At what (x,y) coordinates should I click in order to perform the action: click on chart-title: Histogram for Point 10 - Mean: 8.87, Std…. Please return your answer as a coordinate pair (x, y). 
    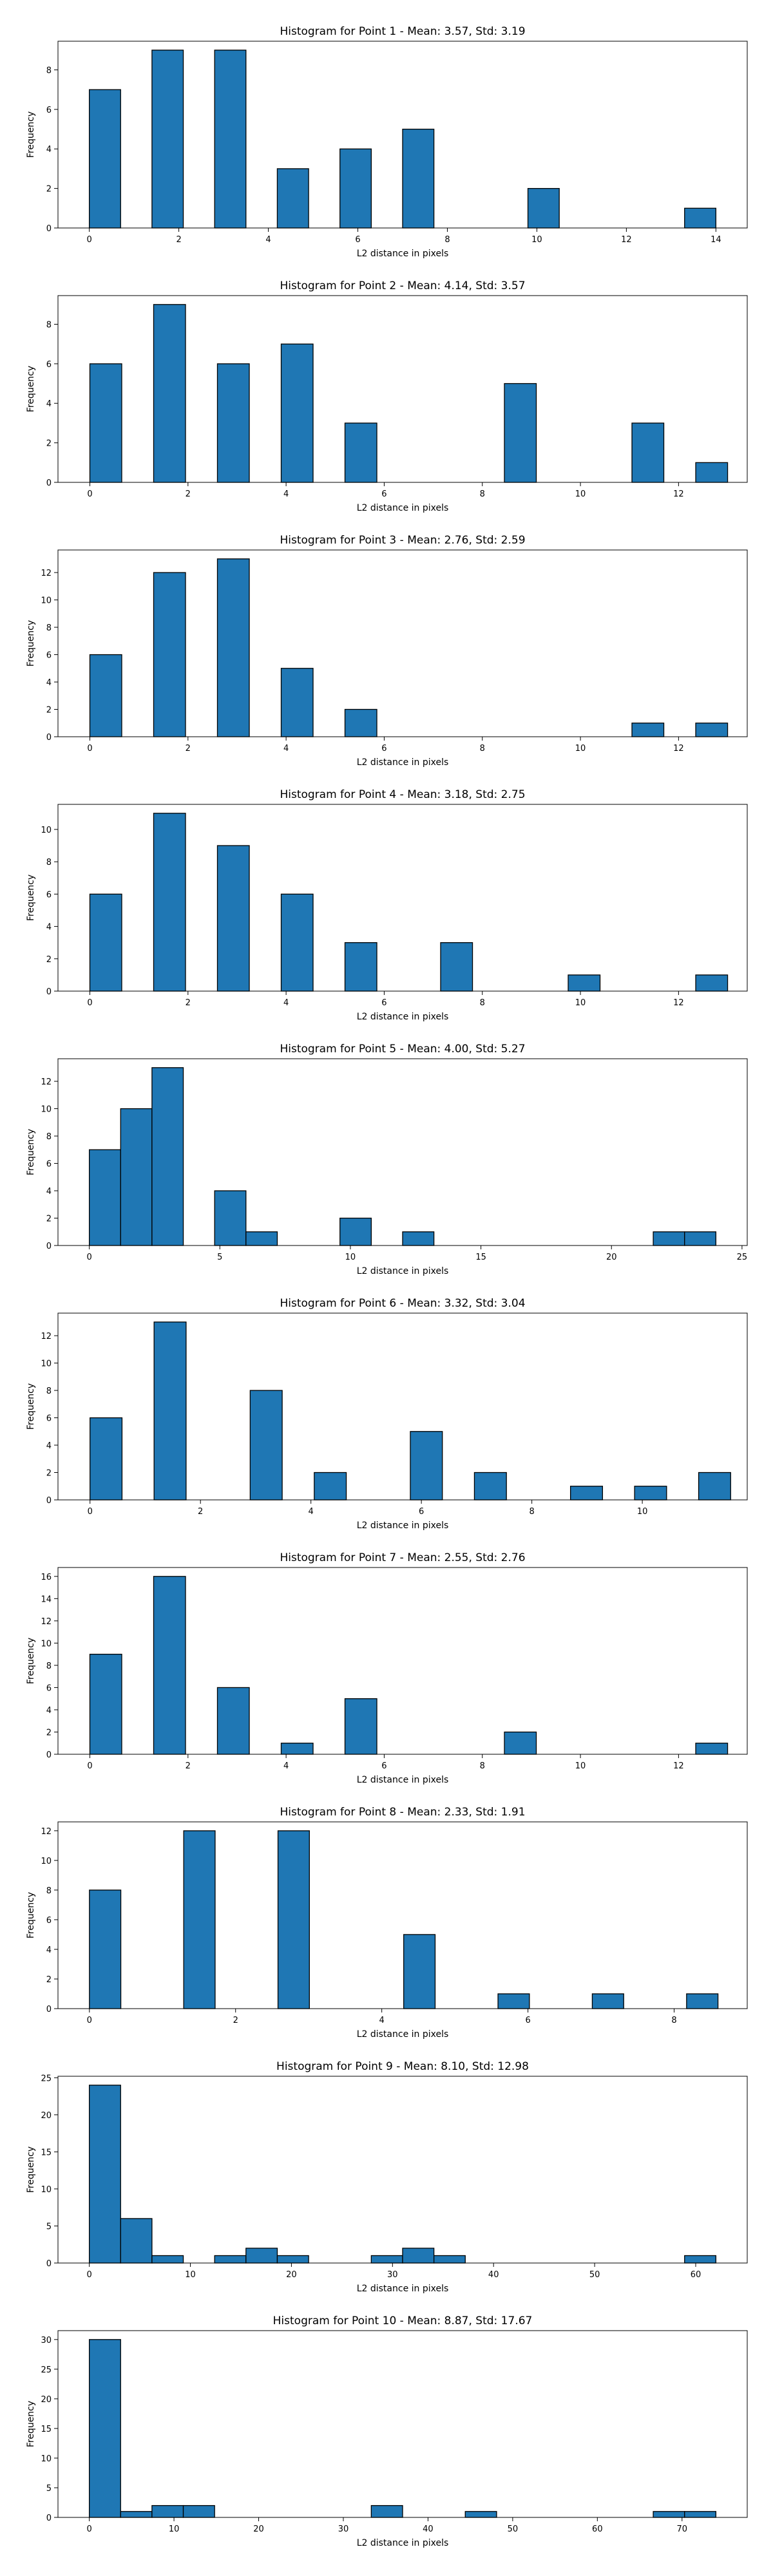
    Looking at the image, I should click on (403, 2321).